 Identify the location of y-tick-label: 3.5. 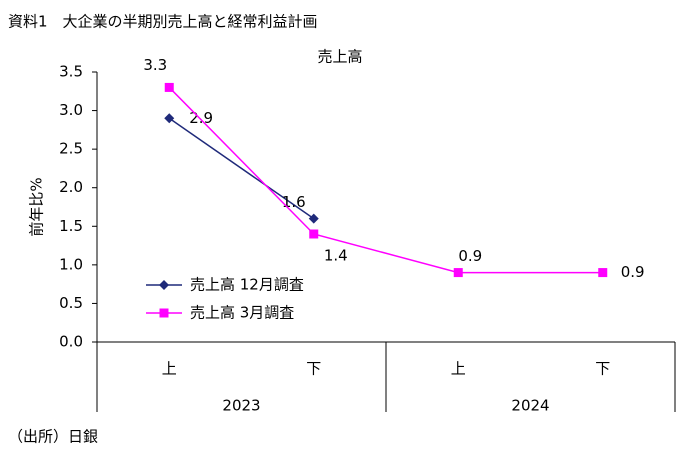
(71, 72).